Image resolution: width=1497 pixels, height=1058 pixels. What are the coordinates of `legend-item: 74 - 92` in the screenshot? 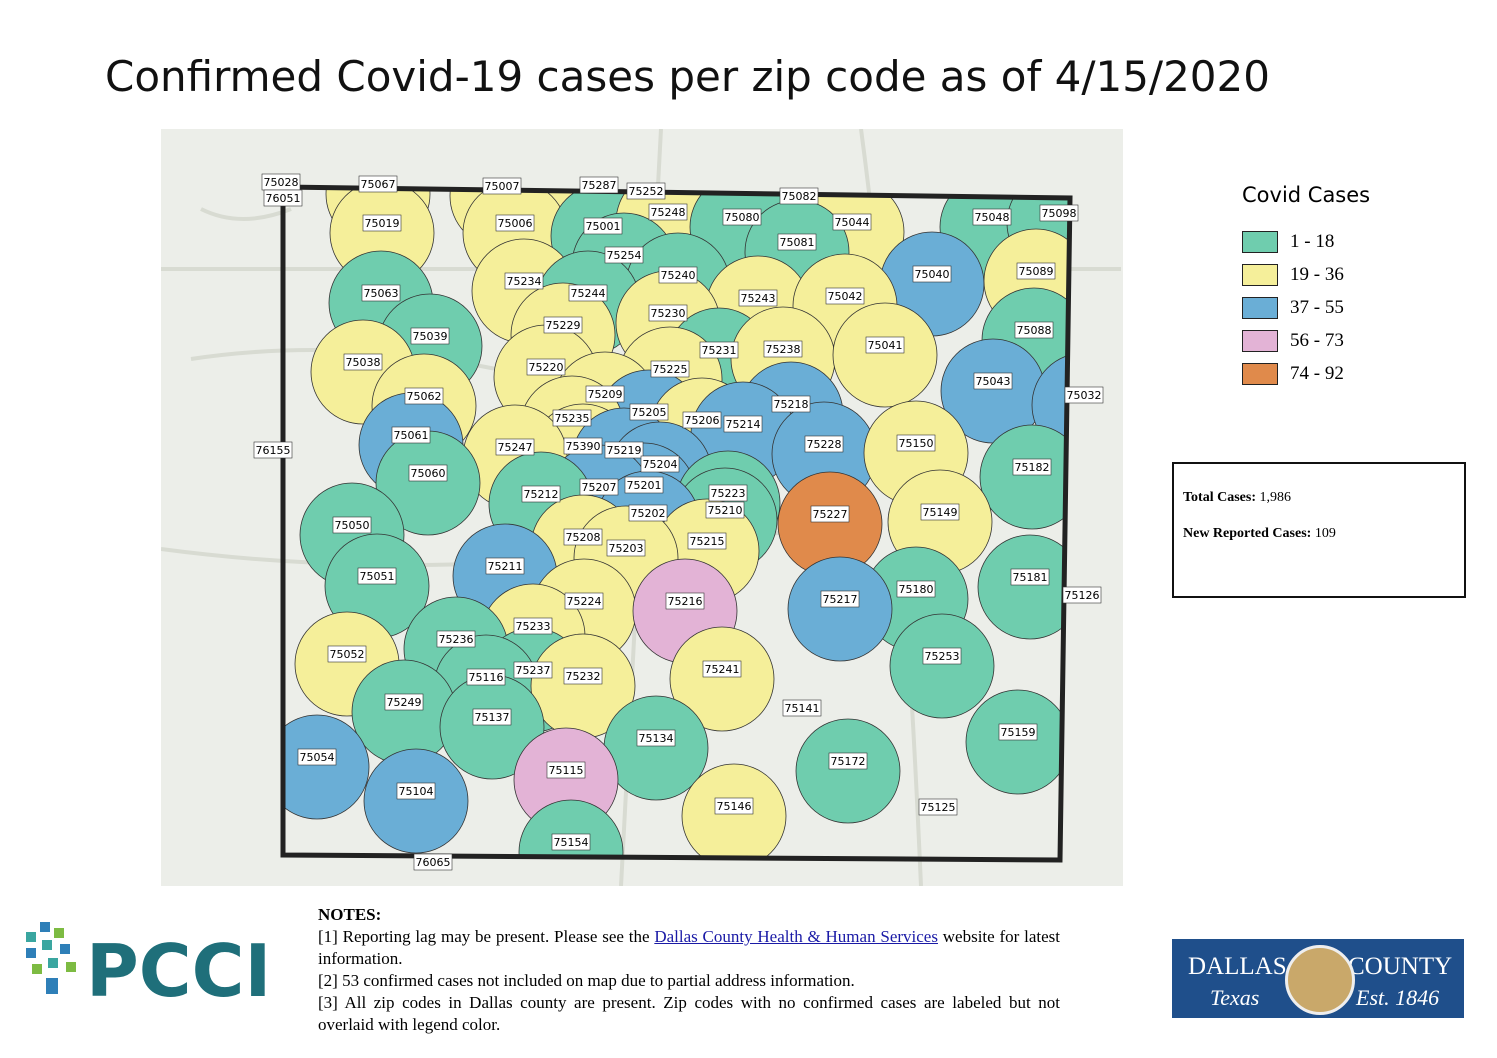 It's located at (1306, 373).